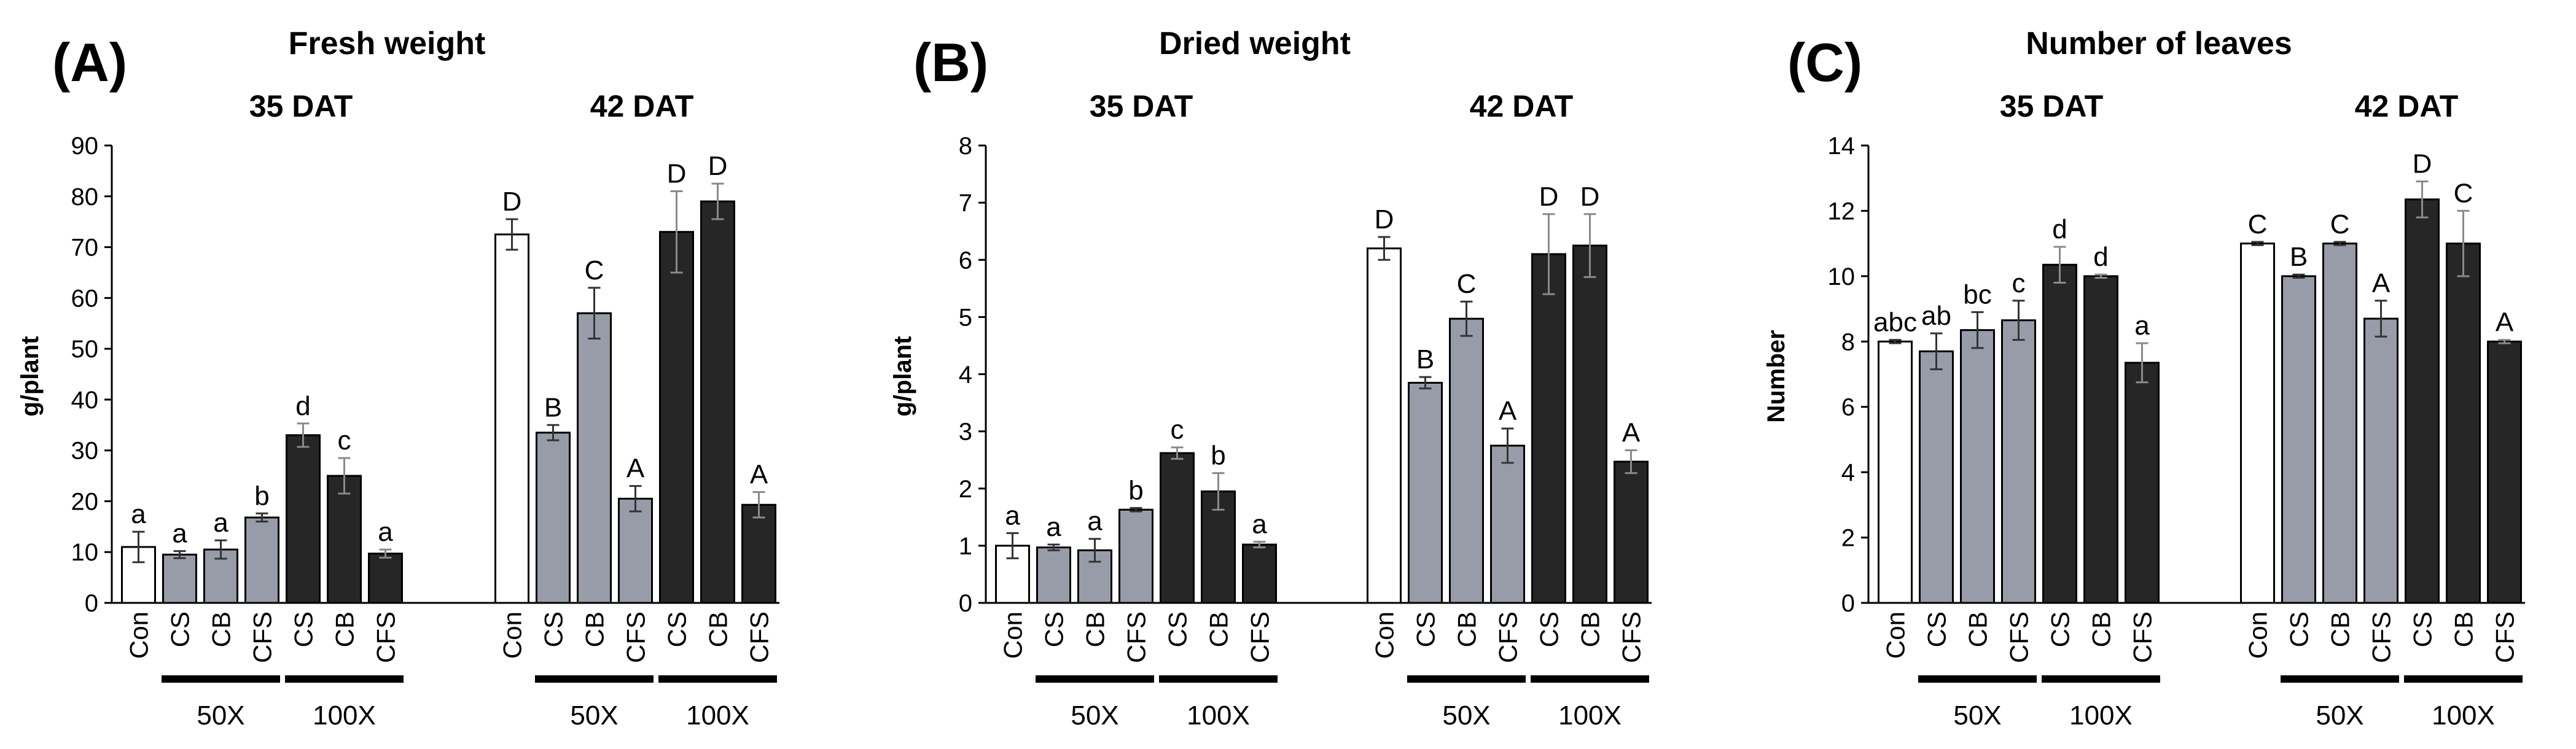  What do you see at coordinates (642, 106) in the screenshot?
I see `panel-a-group-2-label: 42 DAT` at bounding box center [642, 106].